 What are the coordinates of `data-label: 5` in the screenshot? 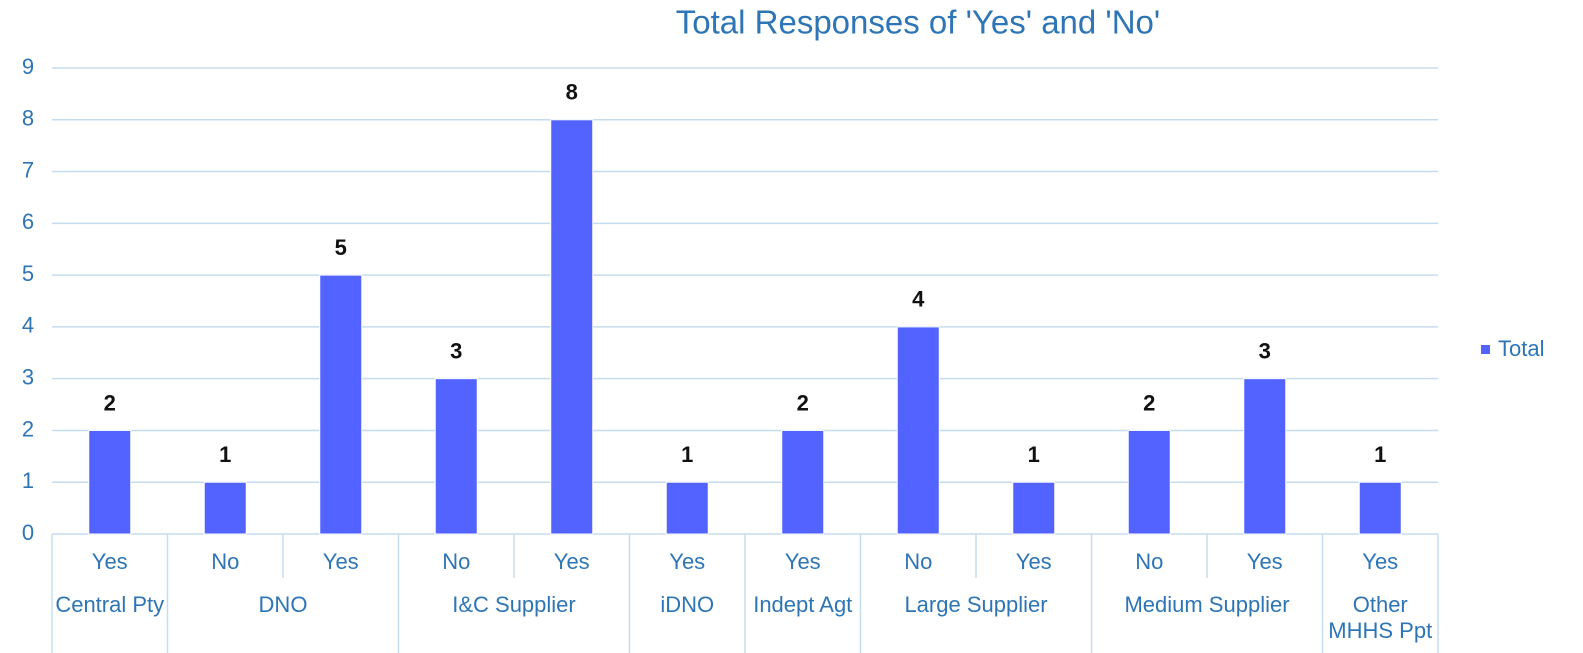 It's located at (341, 247).